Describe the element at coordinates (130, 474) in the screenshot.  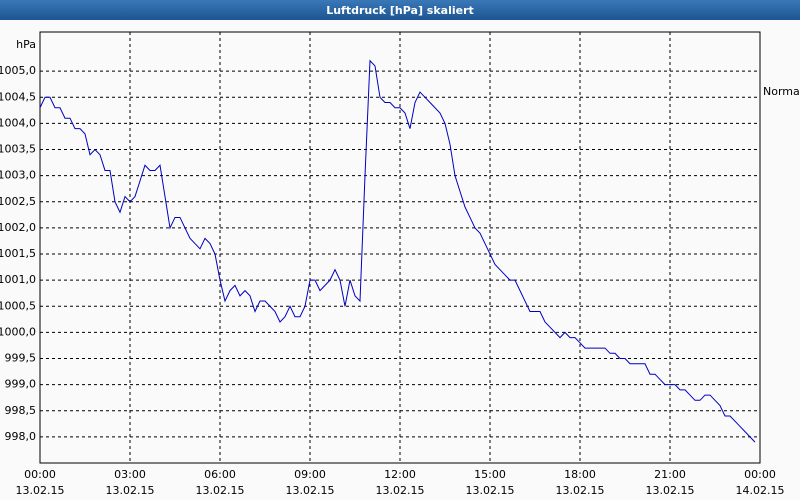
I see `x-tick-label: 03:00` at that location.